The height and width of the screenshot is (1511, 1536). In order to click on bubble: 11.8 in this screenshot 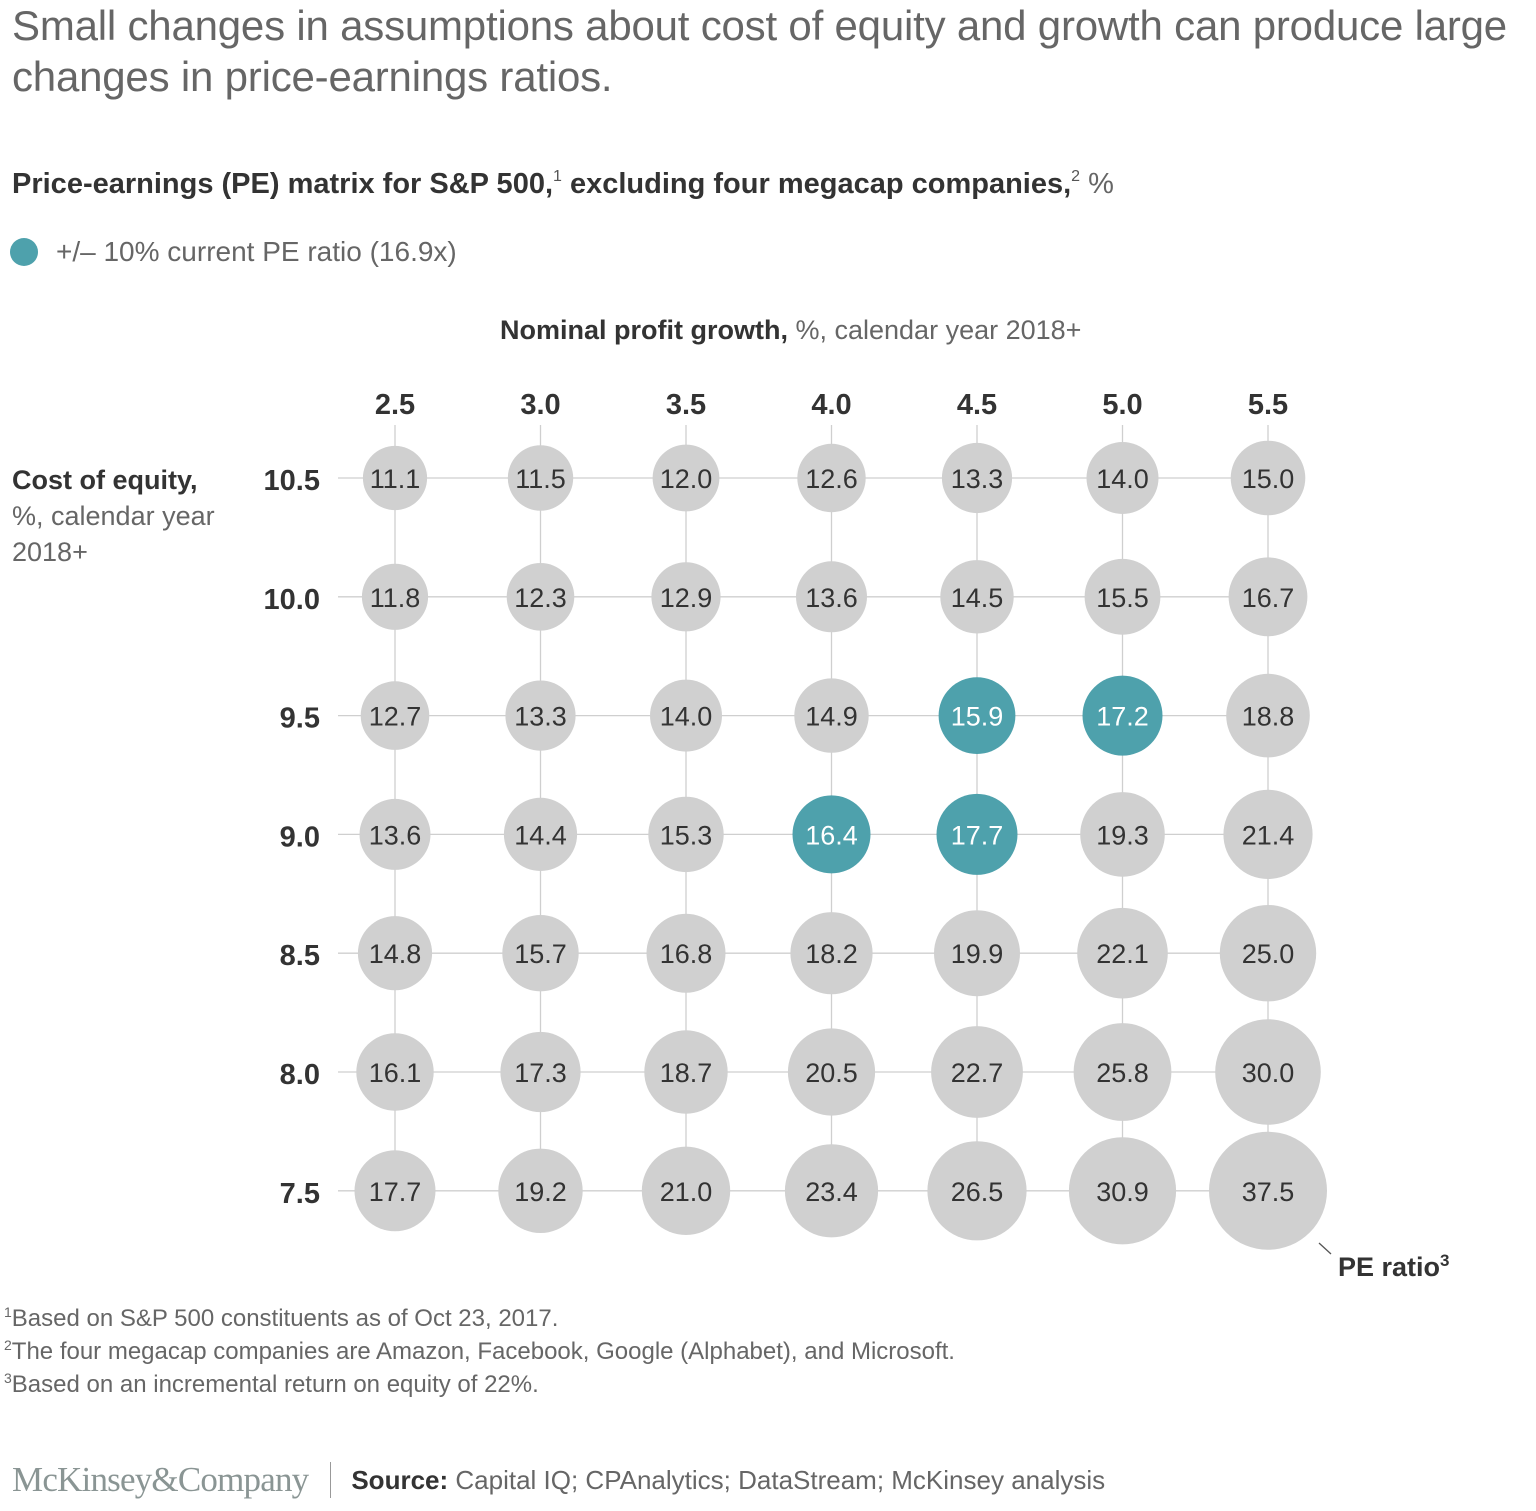, I will do `click(395, 596)`.